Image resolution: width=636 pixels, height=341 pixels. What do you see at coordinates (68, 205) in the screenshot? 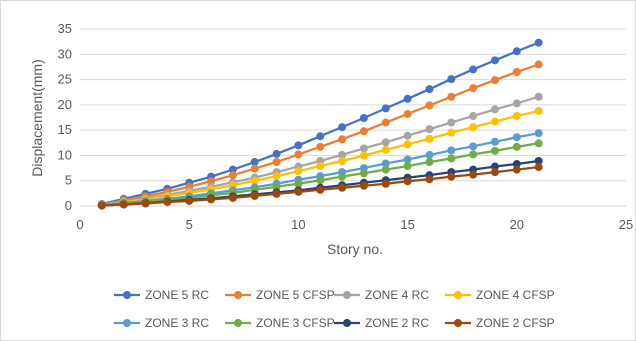
I see `y-tick-label: 0` at bounding box center [68, 205].